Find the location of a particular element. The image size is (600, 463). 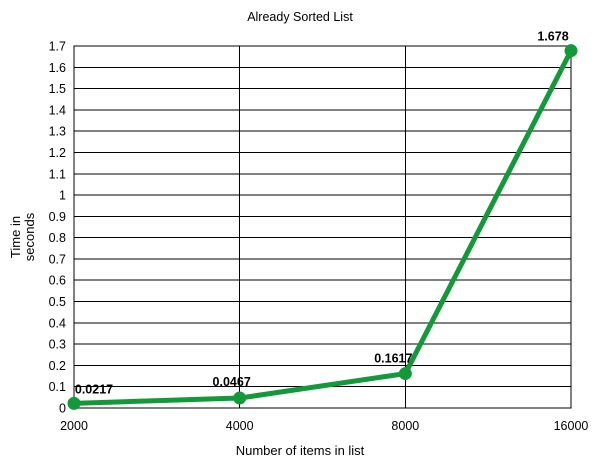

y-axis-label-line2: seconds is located at coordinates (29, 236).